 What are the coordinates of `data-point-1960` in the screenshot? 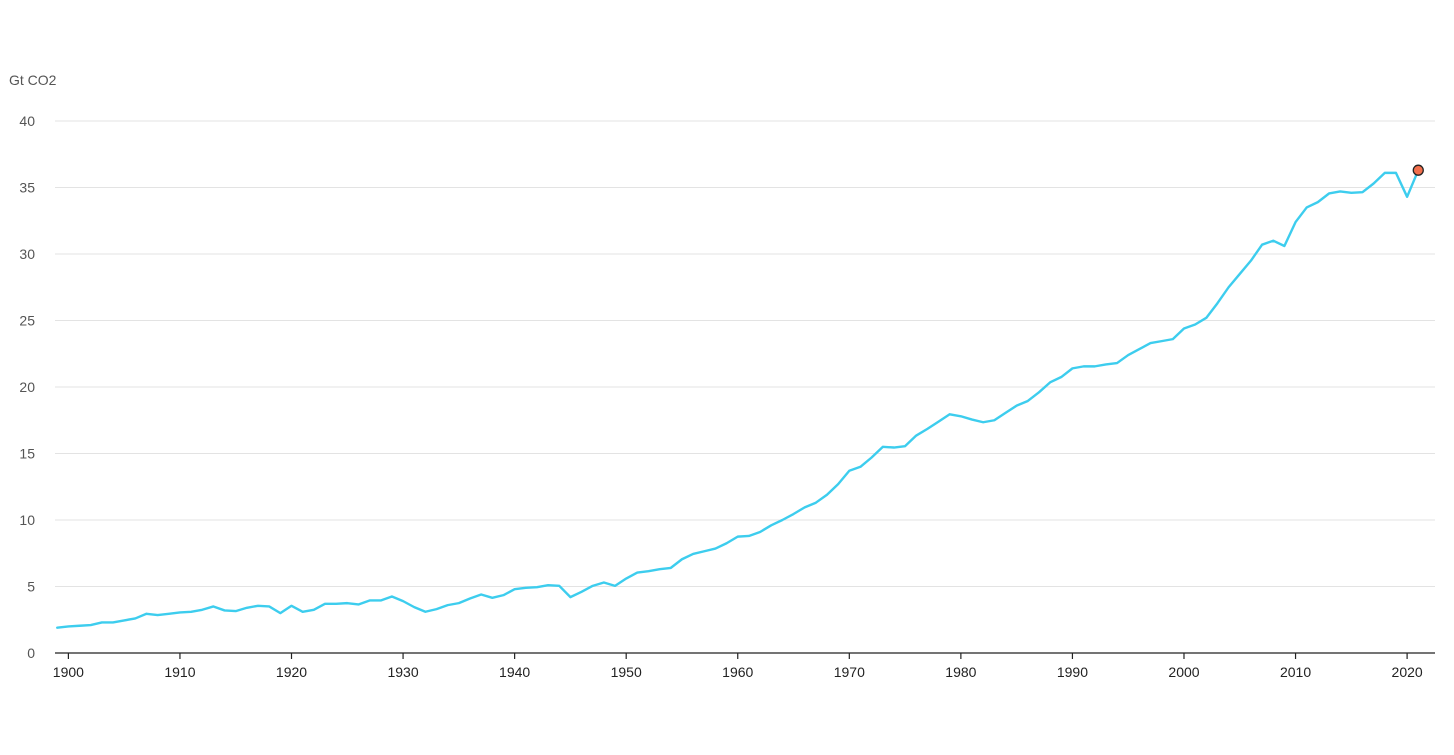 It's located at (738, 537).